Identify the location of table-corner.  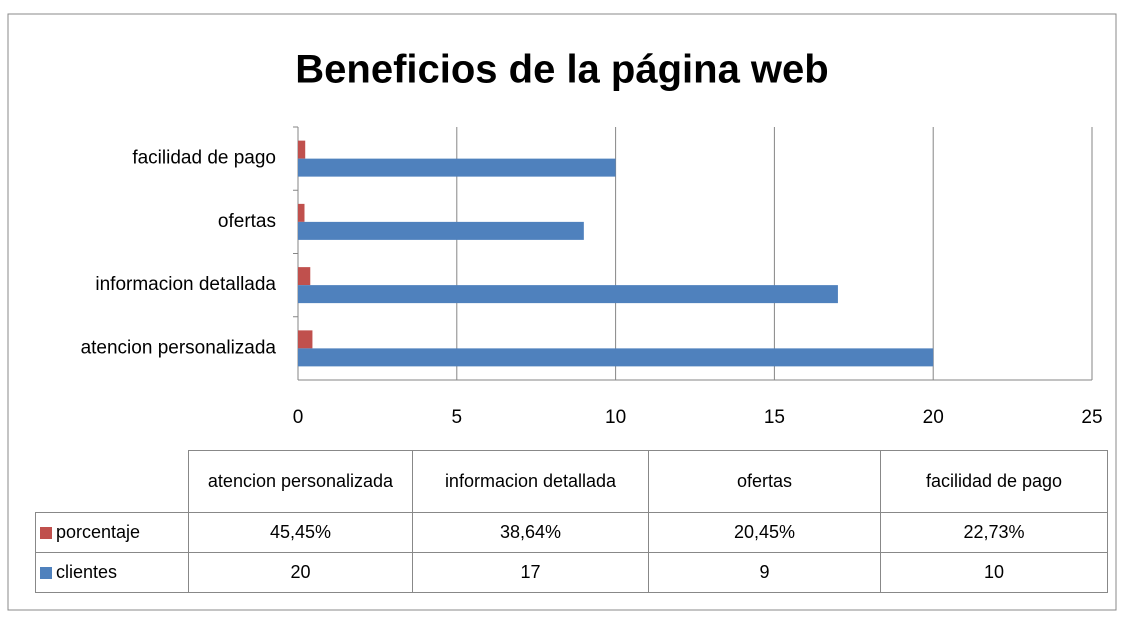
(112, 481).